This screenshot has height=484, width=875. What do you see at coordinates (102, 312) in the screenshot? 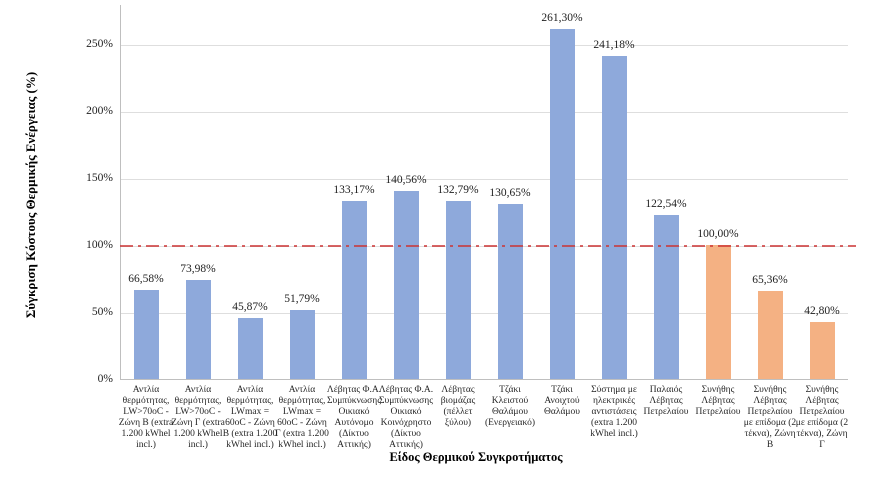
I see `y-tick-label: 50%` at bounding box center [102, 312].